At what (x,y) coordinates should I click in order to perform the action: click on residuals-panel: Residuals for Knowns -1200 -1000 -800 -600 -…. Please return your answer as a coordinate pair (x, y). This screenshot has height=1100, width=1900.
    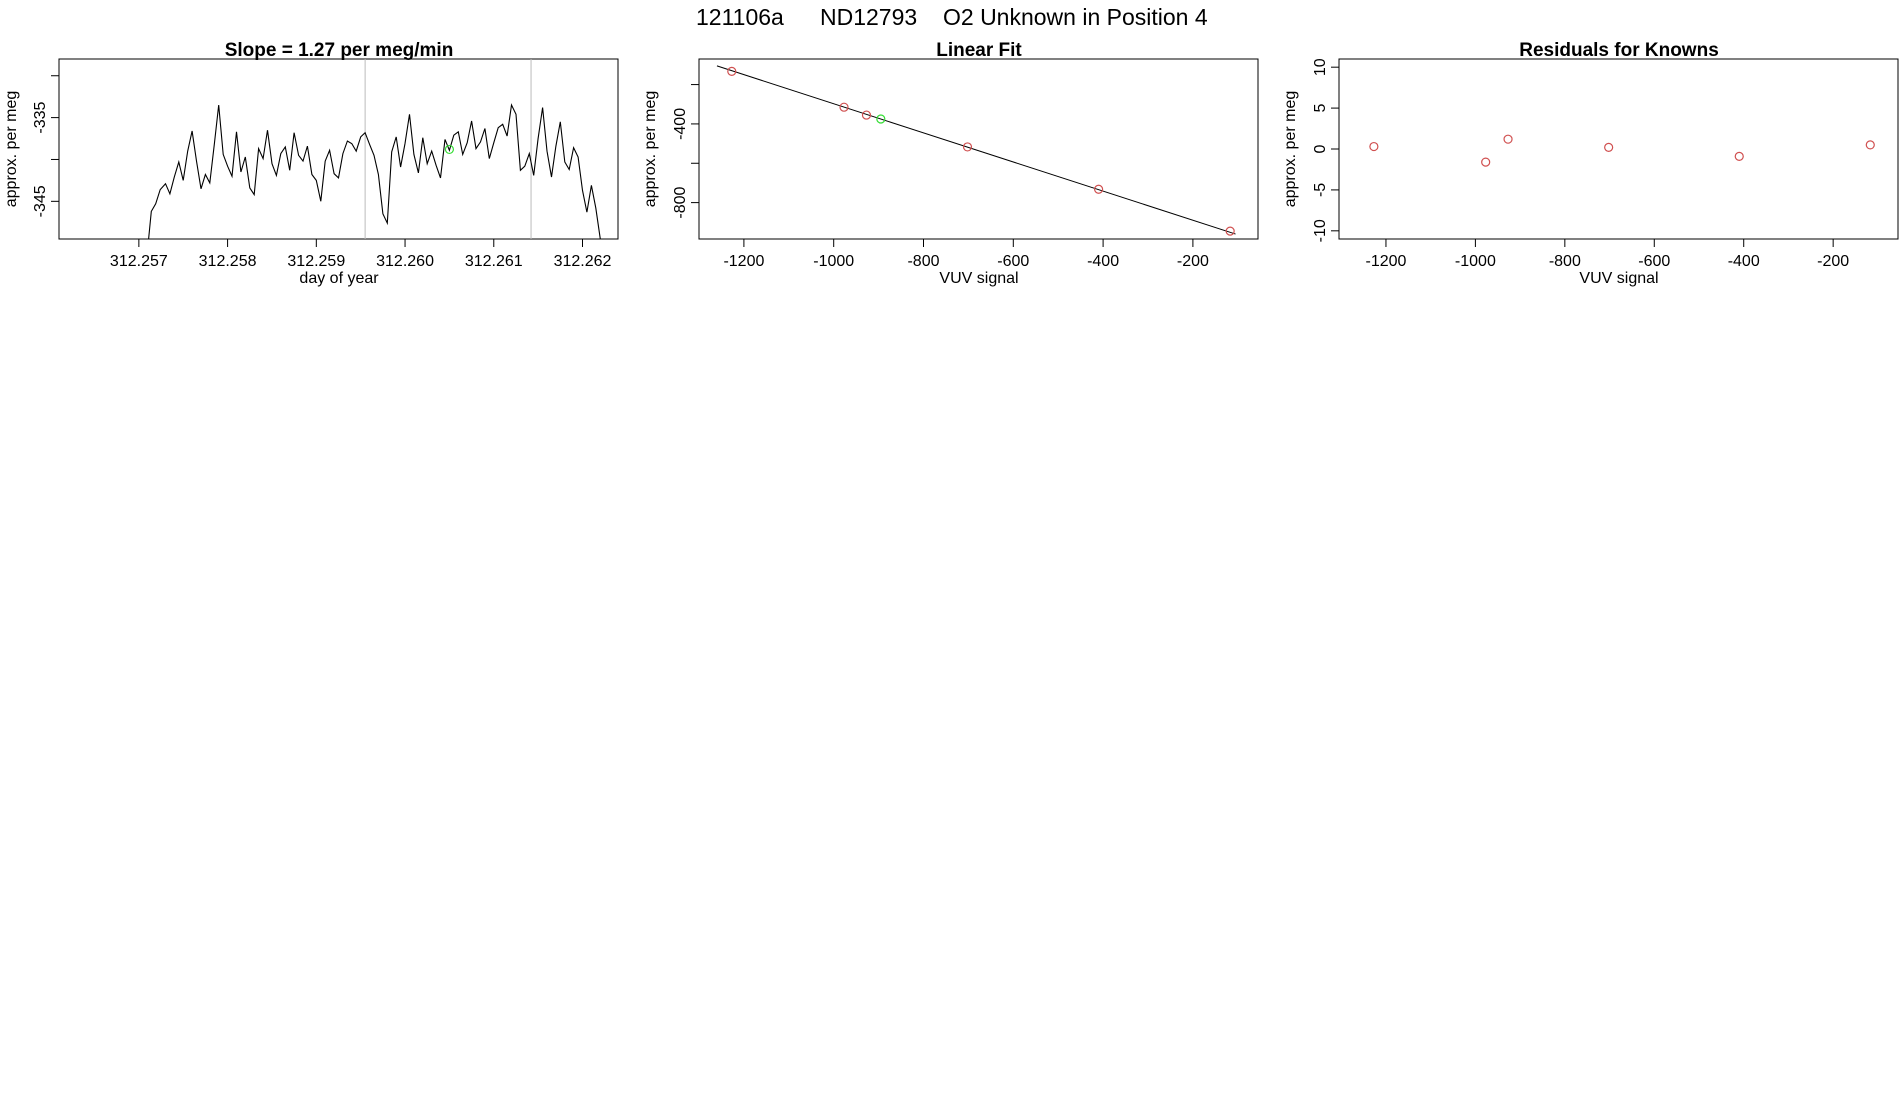
    Looking at the image, I should click on (1590, 163).